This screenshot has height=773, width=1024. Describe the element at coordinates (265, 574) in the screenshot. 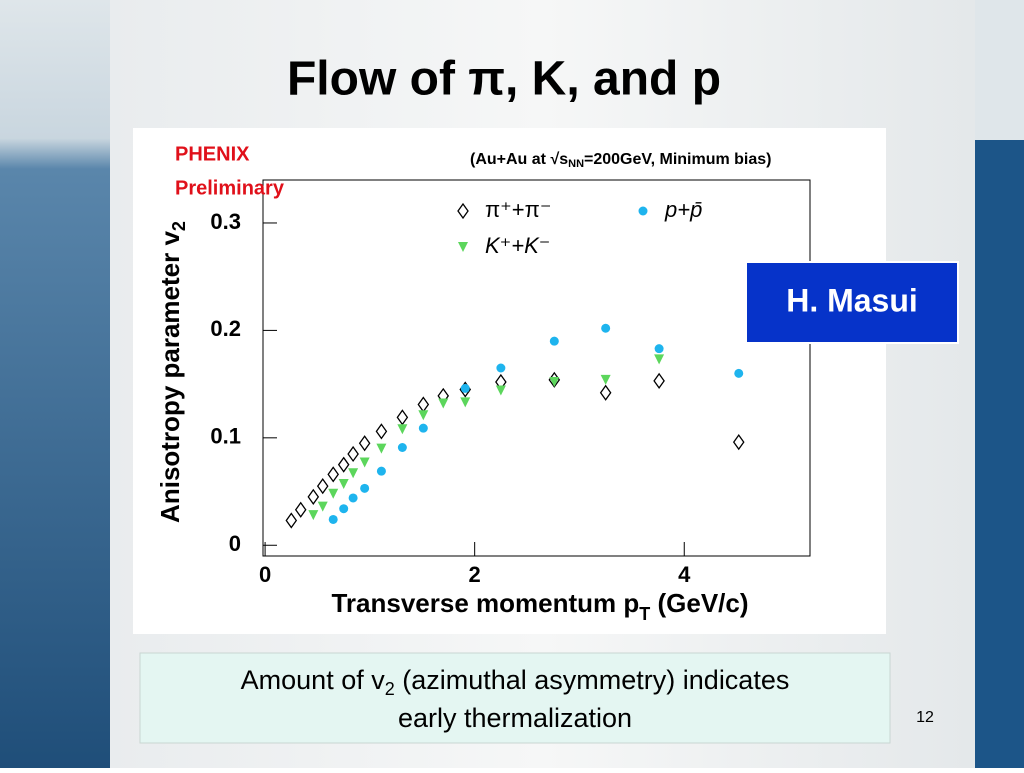

I see `x-tick-label: 0` at that location.